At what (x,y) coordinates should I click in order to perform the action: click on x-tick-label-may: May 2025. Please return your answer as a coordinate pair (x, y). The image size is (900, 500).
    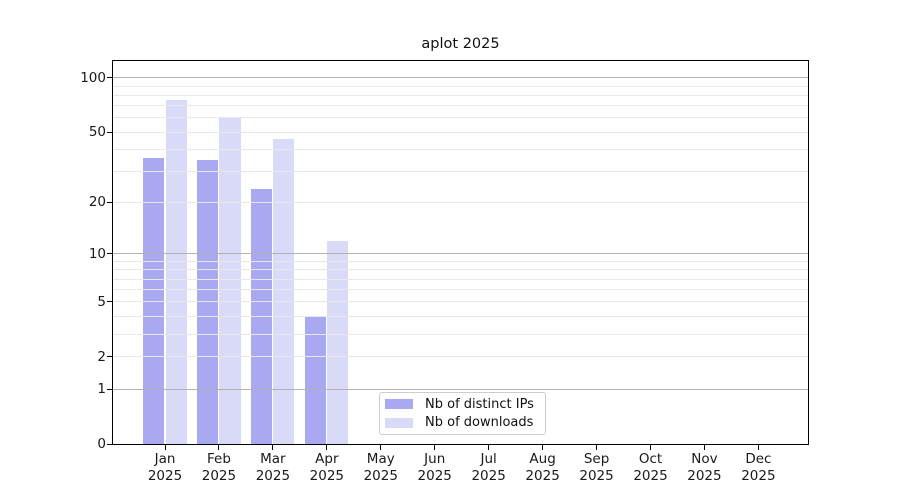
    Looking at the image, I should click on (381, 467).